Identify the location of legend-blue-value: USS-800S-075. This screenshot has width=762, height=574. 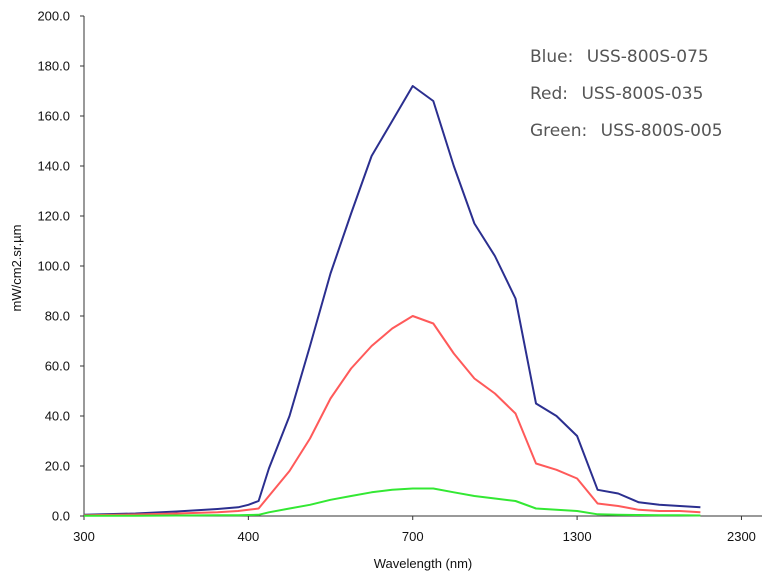
(648, 57).